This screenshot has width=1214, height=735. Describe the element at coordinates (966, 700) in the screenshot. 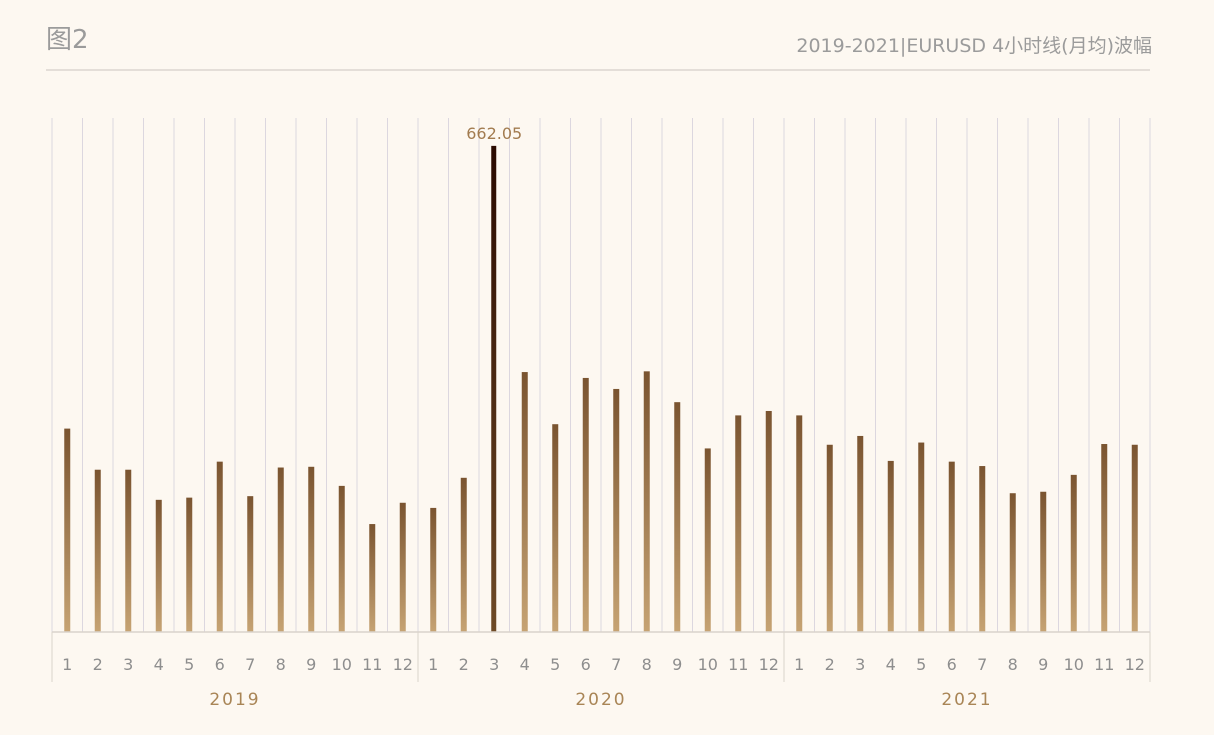

I see `year-label: 2021` at that location.